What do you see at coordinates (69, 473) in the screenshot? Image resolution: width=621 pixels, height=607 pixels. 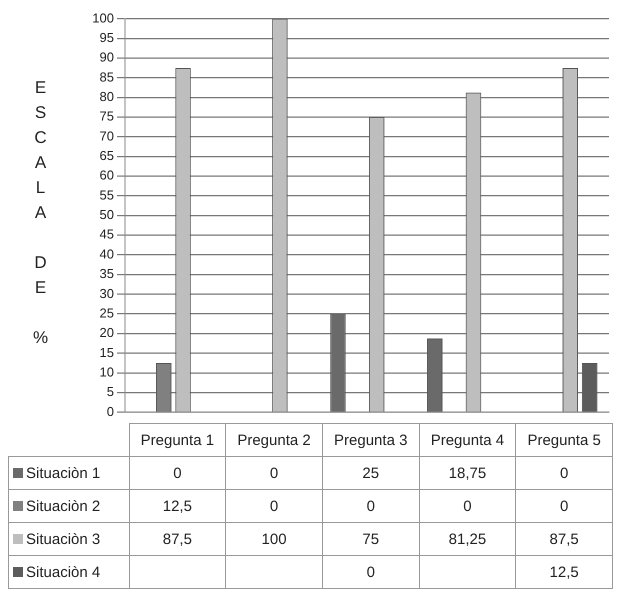 I see `legend-label: Situaciòn 1` at bounding box center [69, 473].